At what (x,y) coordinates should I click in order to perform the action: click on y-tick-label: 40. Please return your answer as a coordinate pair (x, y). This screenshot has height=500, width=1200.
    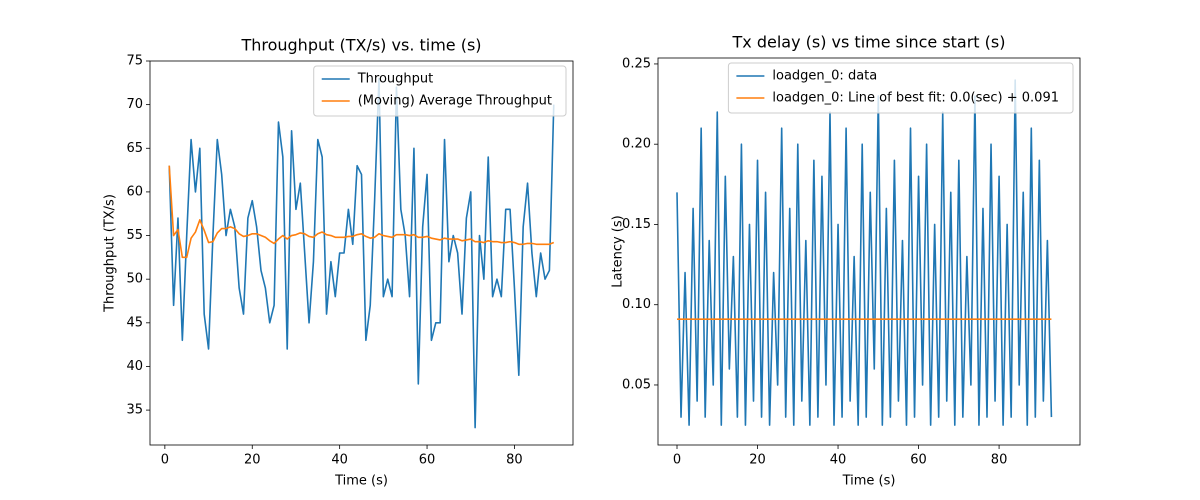
    Looking at the image, I should click on (134, 366).